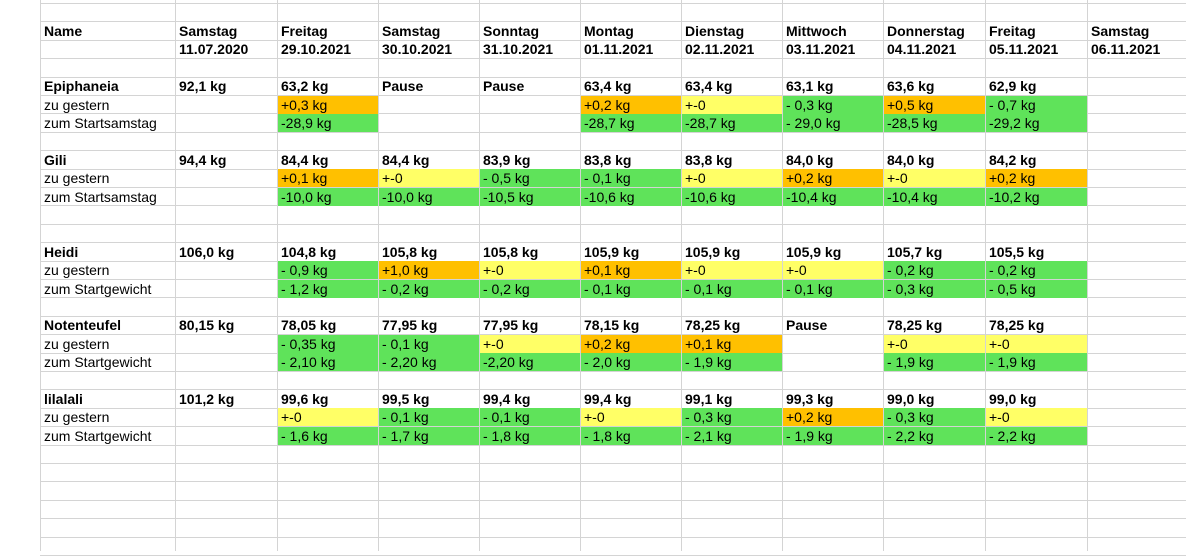 This screenshot has height=556, width=1186. Describe the element at coordinates (720, 49) in the screenshot. I see `header-date-cell: 02.11.2021` at that location.